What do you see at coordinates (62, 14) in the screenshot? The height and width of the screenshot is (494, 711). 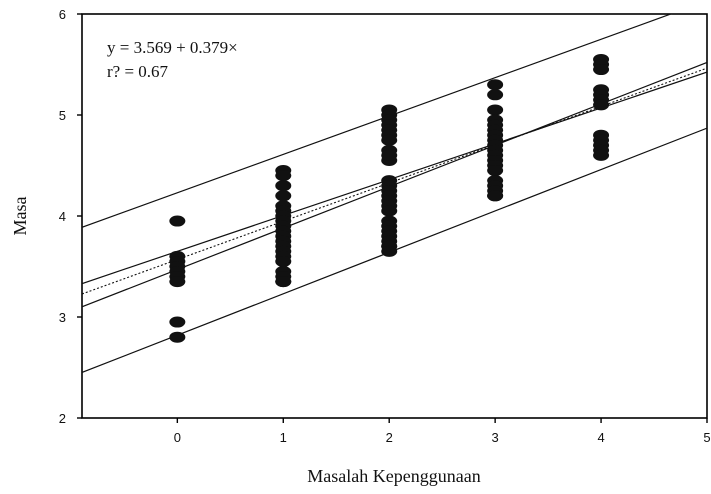 I see `y-tick-label: 6` at bounding box center [62, 14].